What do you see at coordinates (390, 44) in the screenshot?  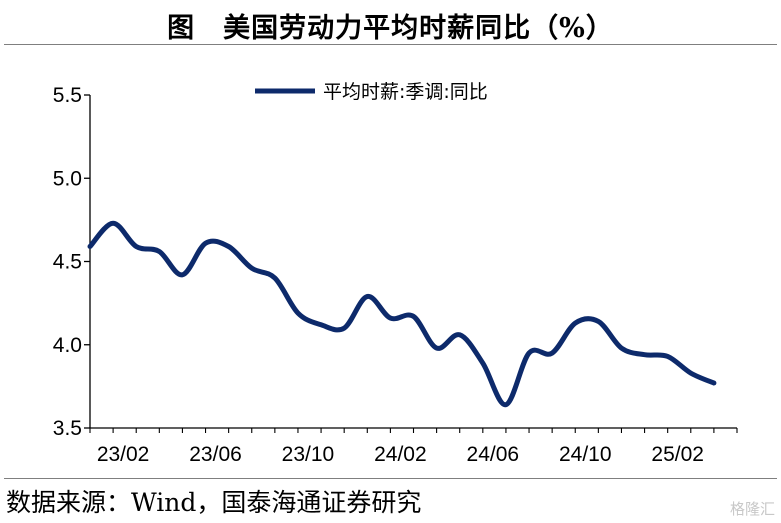 I see `top-rule` at bounding box center [390, 44].